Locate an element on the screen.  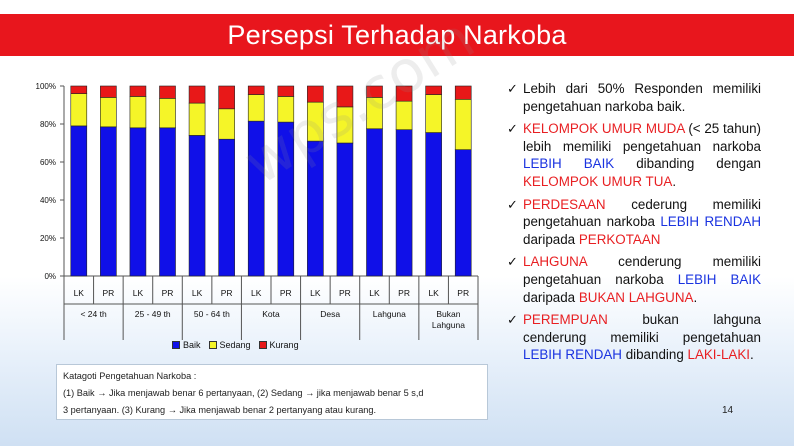
legend-label: Baik is located at coordinates (192, 345).